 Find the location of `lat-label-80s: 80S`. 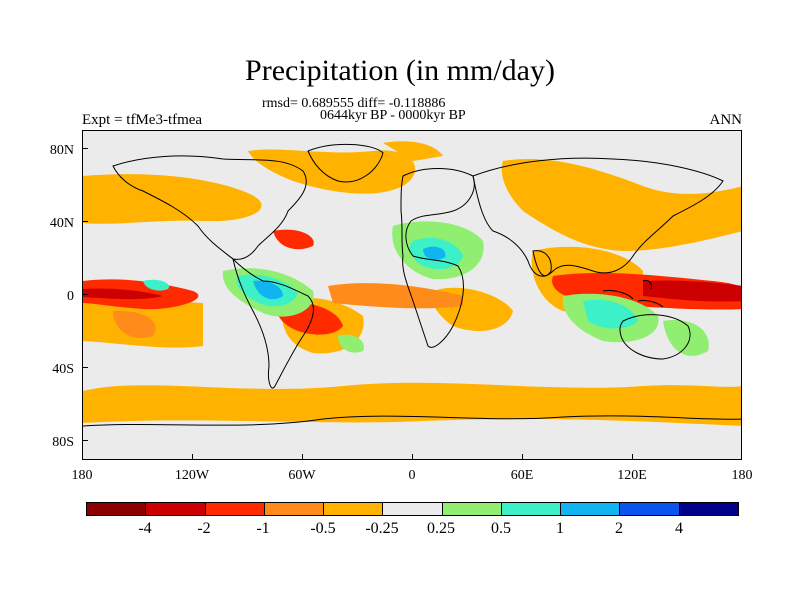

lat-label-80s: 80S is located at coordinates (63, 442).